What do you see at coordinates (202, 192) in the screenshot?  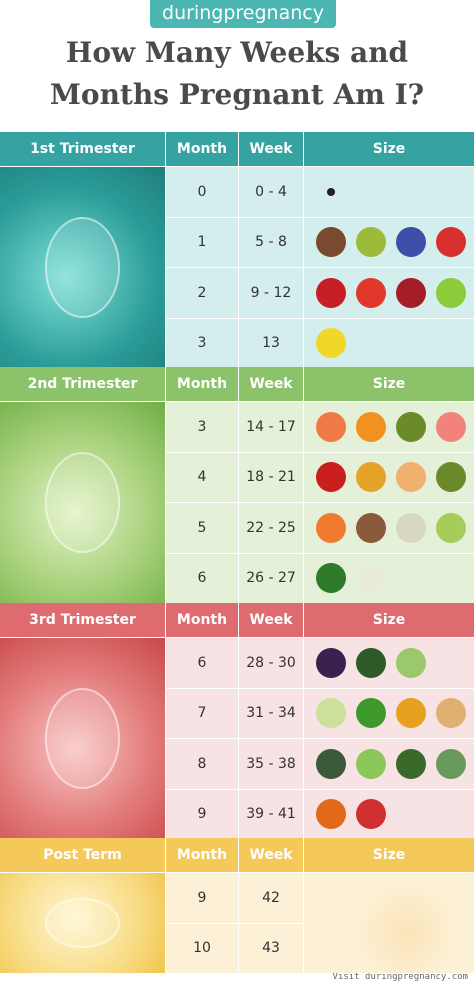 I see `month-cell: 0` at bounding box center [202, 192].